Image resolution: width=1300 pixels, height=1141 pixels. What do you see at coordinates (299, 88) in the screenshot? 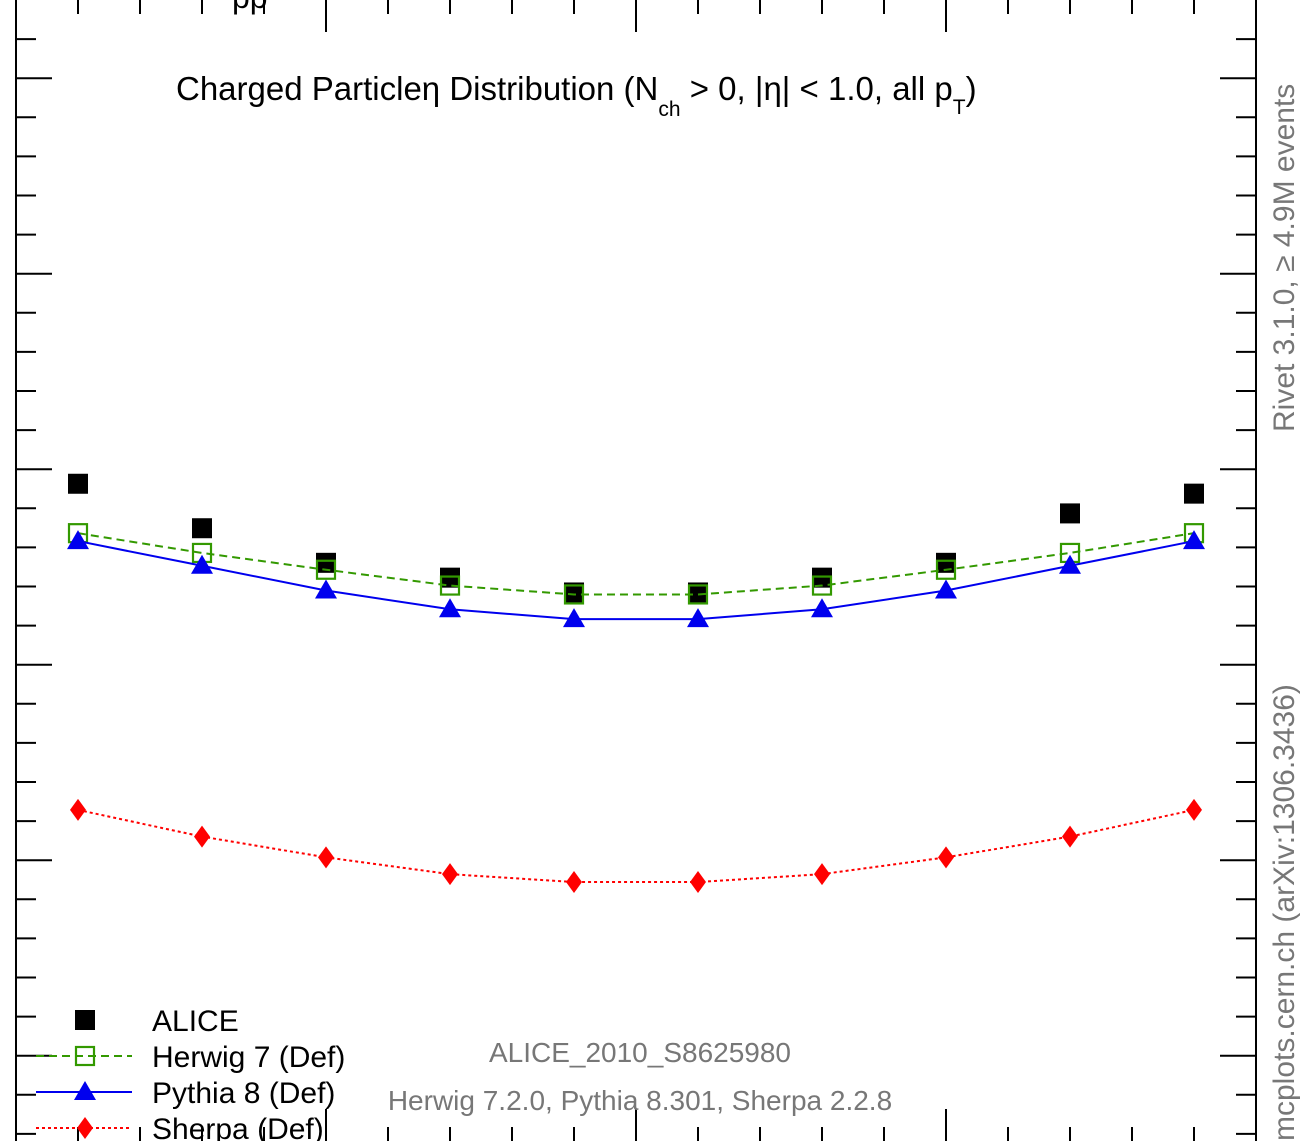
I see `title-part-pre: Charged Particle` at bounding box center [299, 88].